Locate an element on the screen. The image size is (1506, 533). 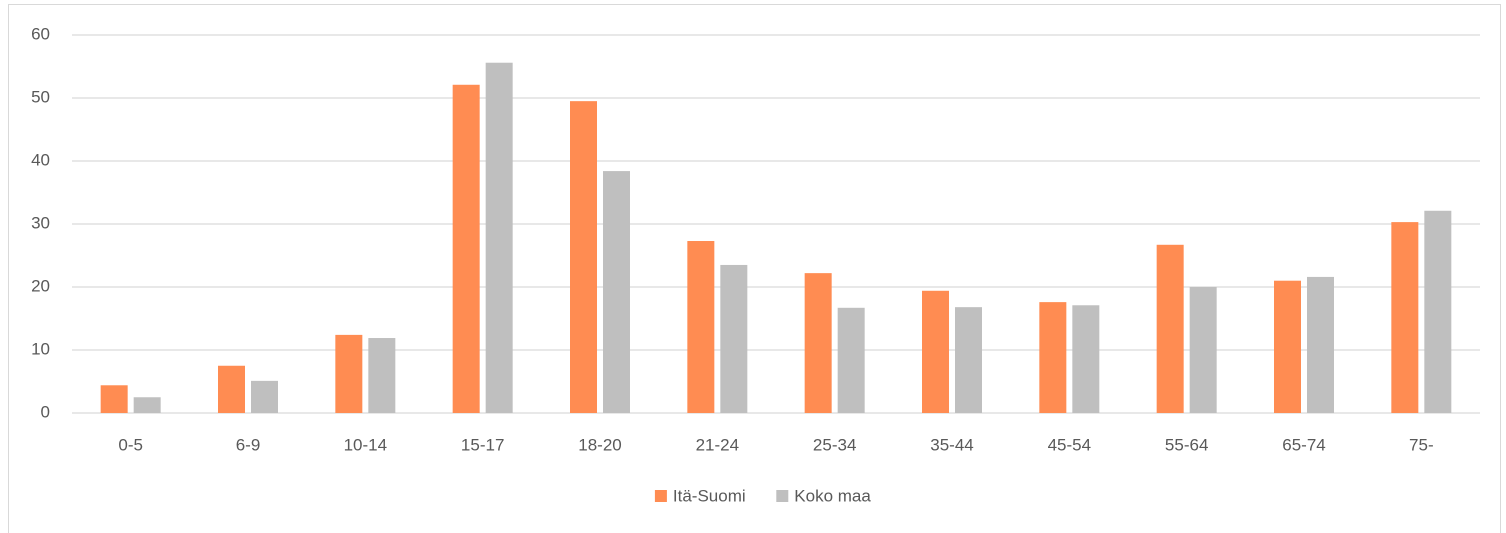
x-tick-label: 75- is located at coordinates (1421, 444).